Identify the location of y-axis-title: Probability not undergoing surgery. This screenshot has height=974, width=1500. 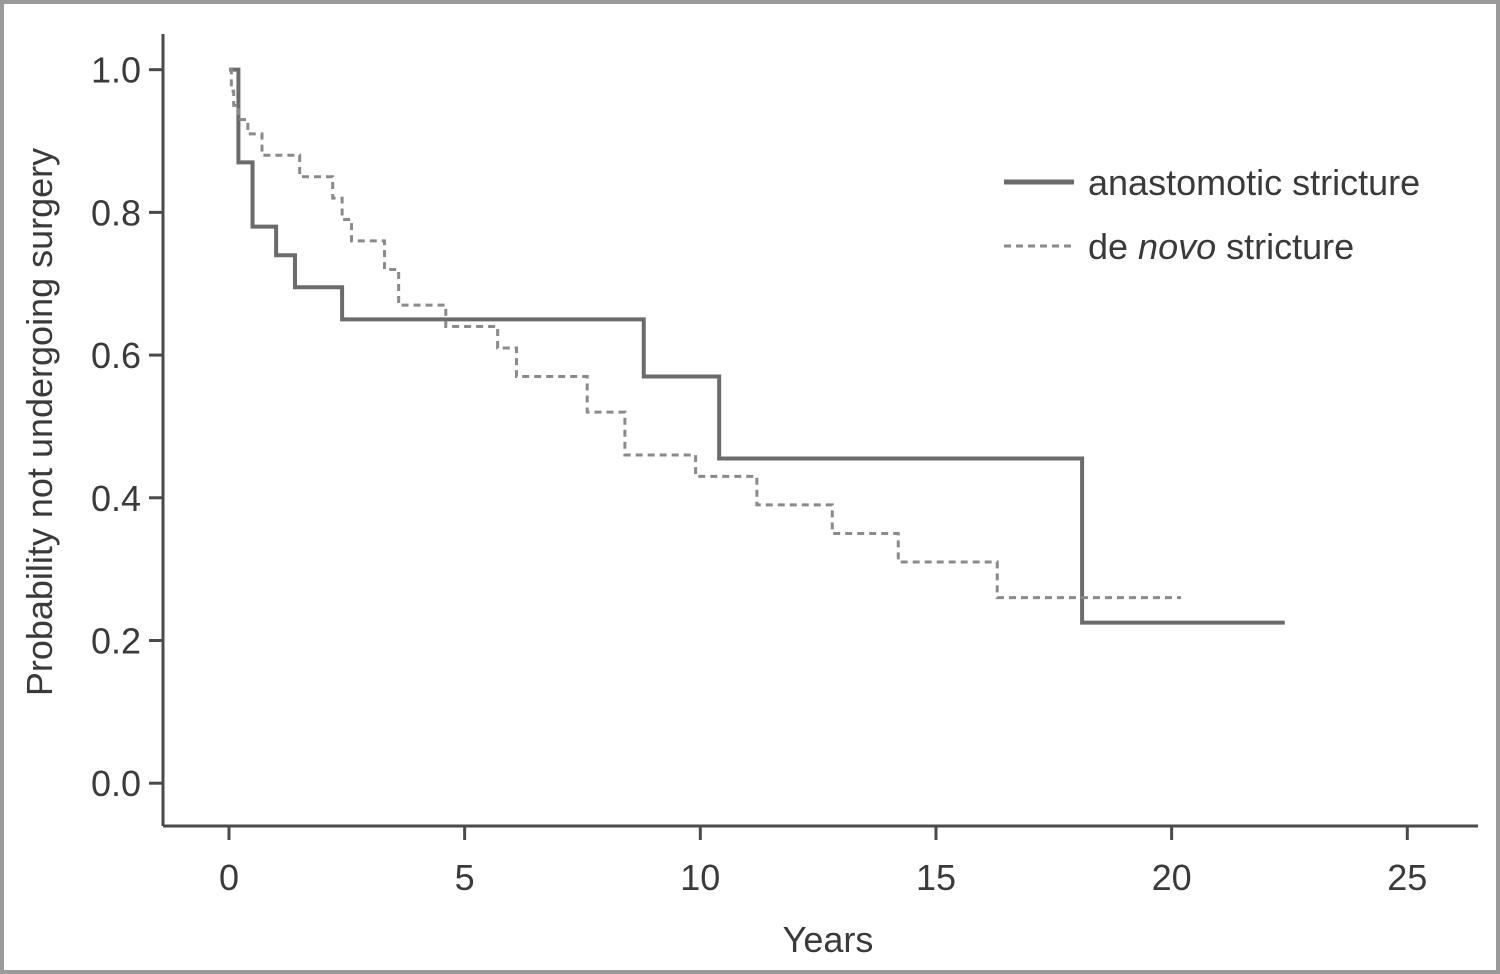
(39, 422).